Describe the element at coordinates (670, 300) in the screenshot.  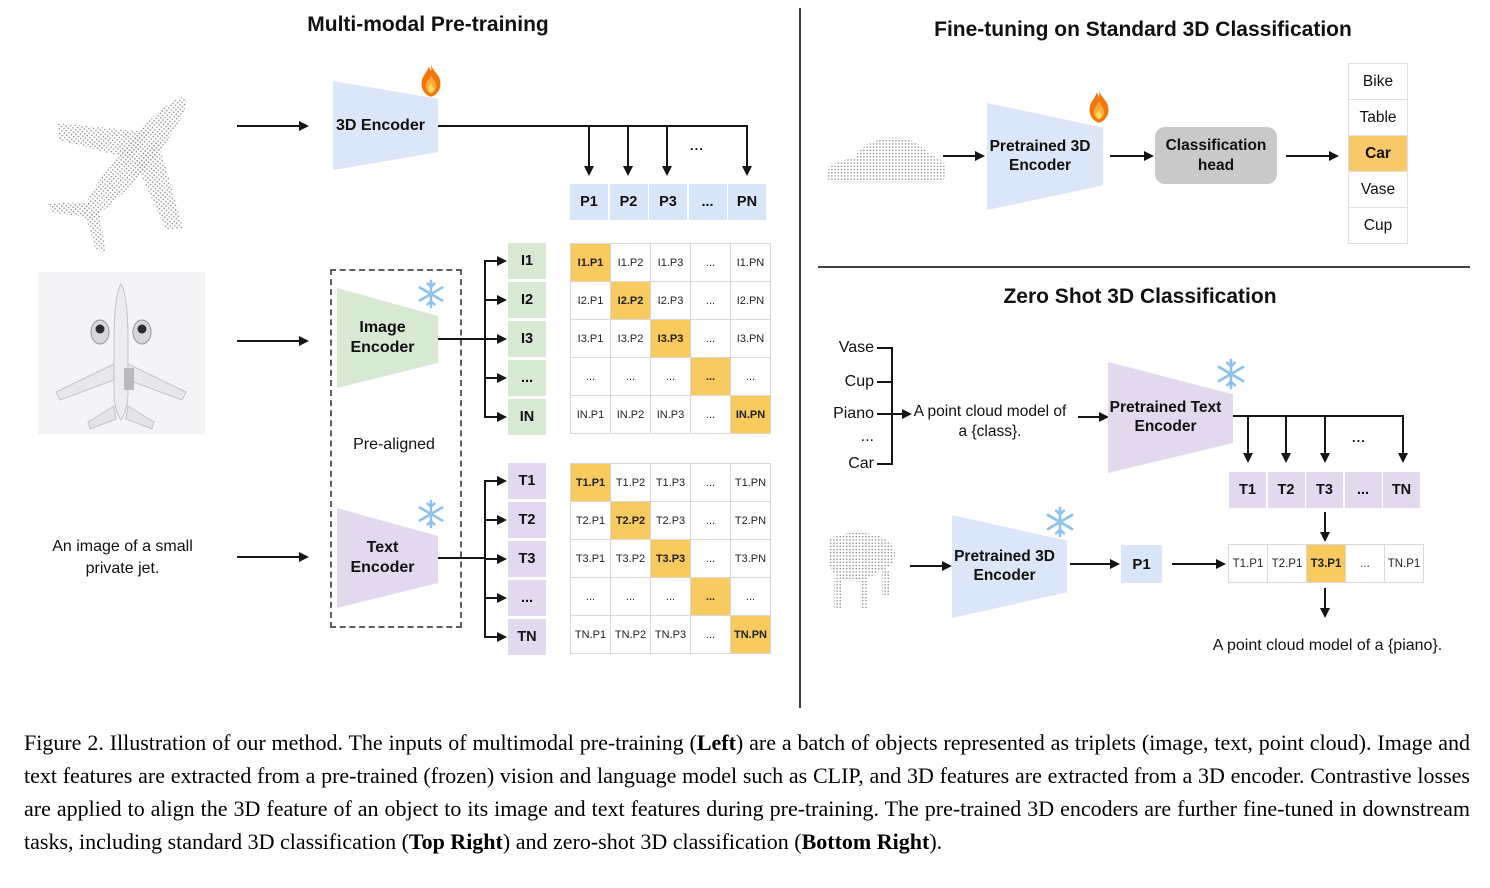
I see `matrix-cell: I2.P3` at that location.